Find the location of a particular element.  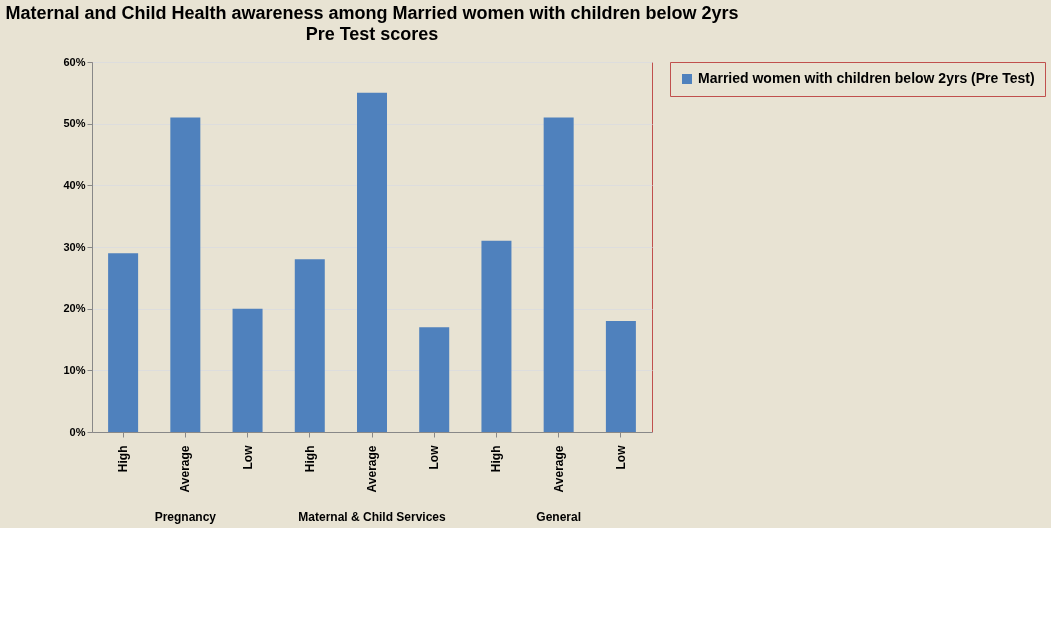

y-tick-label: 0% is located at coordinates (77, 431).